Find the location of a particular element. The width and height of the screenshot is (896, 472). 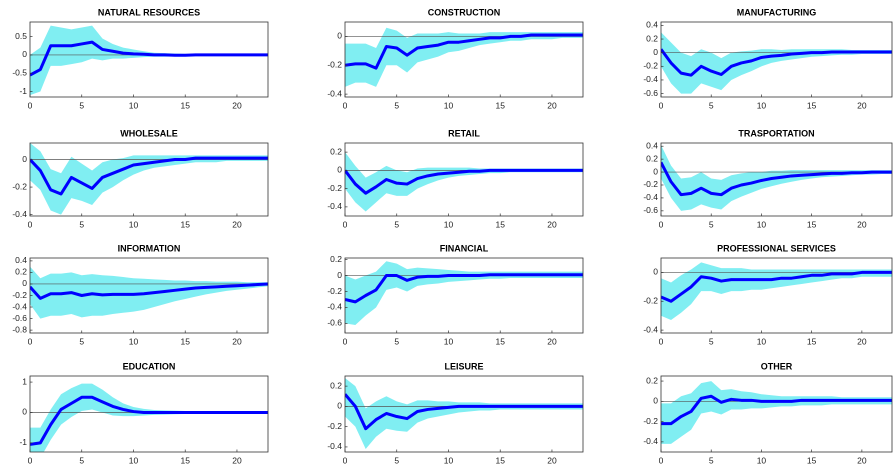

panel-title: WHOLESALE is located at coordinates (149, 133).